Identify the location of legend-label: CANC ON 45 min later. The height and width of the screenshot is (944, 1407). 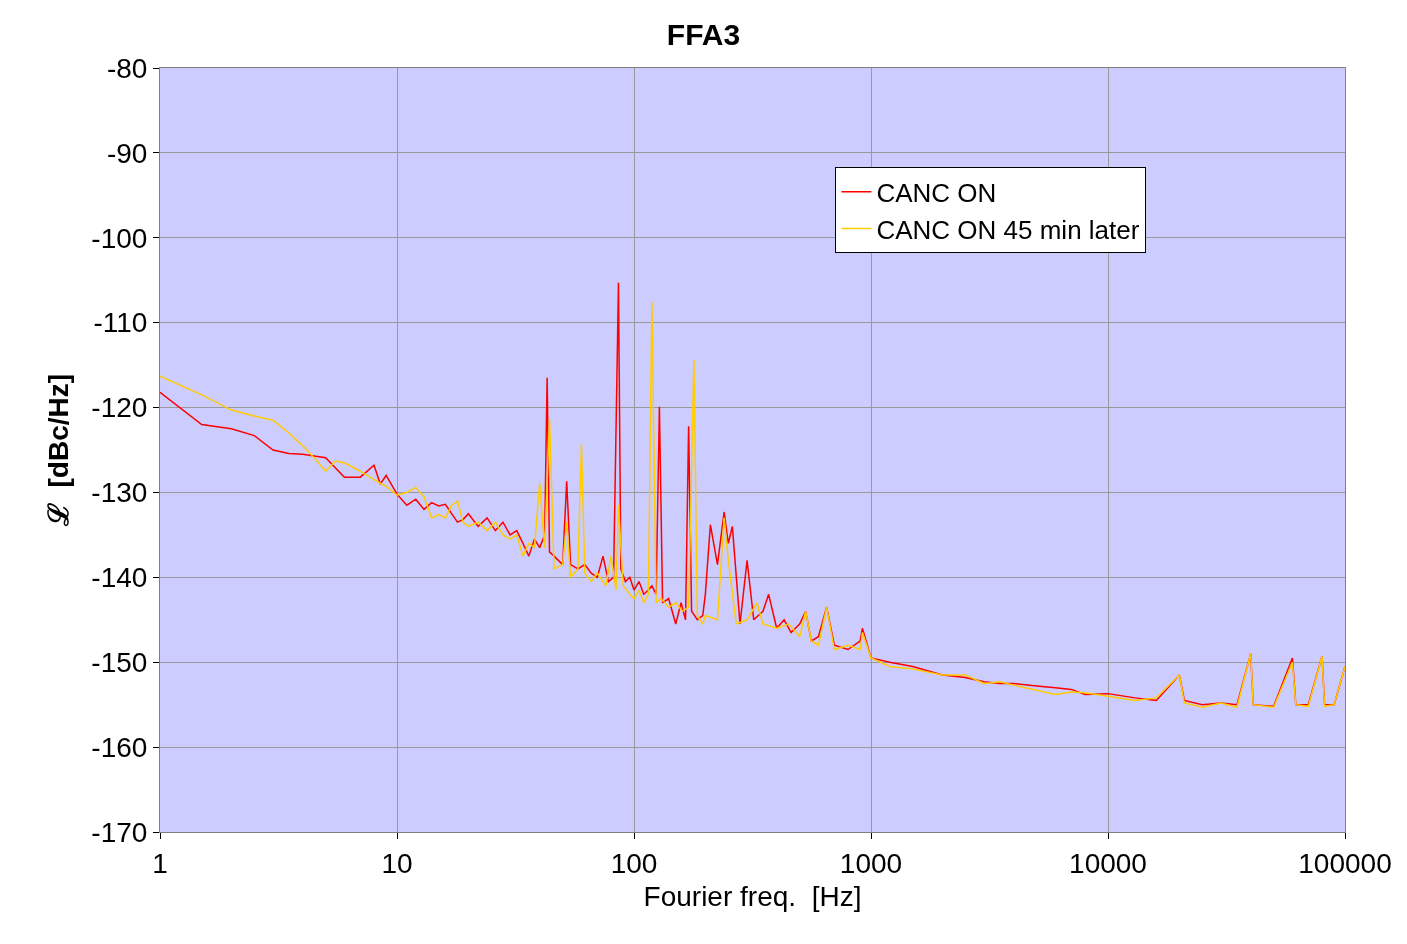
(1008, 229).